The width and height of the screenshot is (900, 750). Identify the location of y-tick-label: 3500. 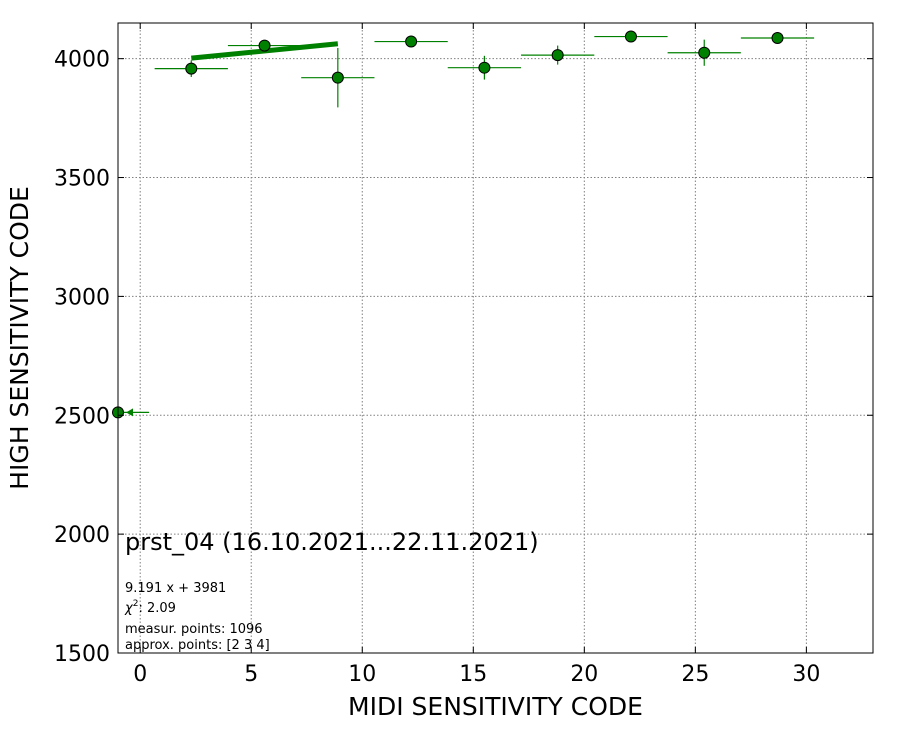
(82, 179).